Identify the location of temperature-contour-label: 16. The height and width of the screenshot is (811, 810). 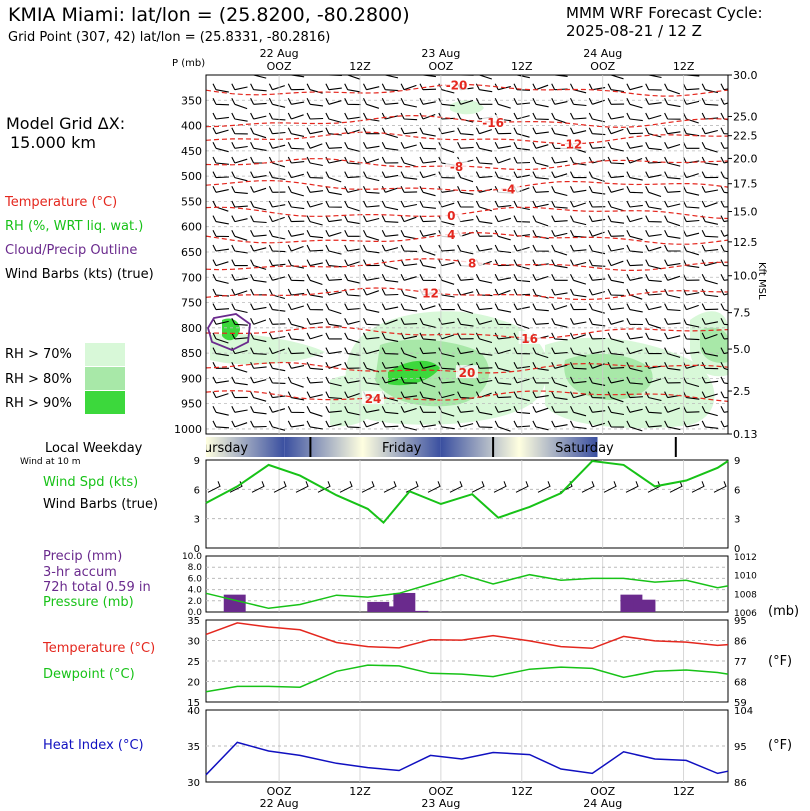
(529, 339).